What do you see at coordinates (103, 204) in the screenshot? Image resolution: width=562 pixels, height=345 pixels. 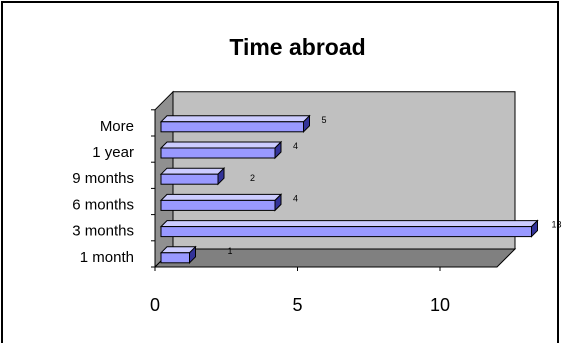 I see `category-label: 6 months` at bounding box center [103, 204].